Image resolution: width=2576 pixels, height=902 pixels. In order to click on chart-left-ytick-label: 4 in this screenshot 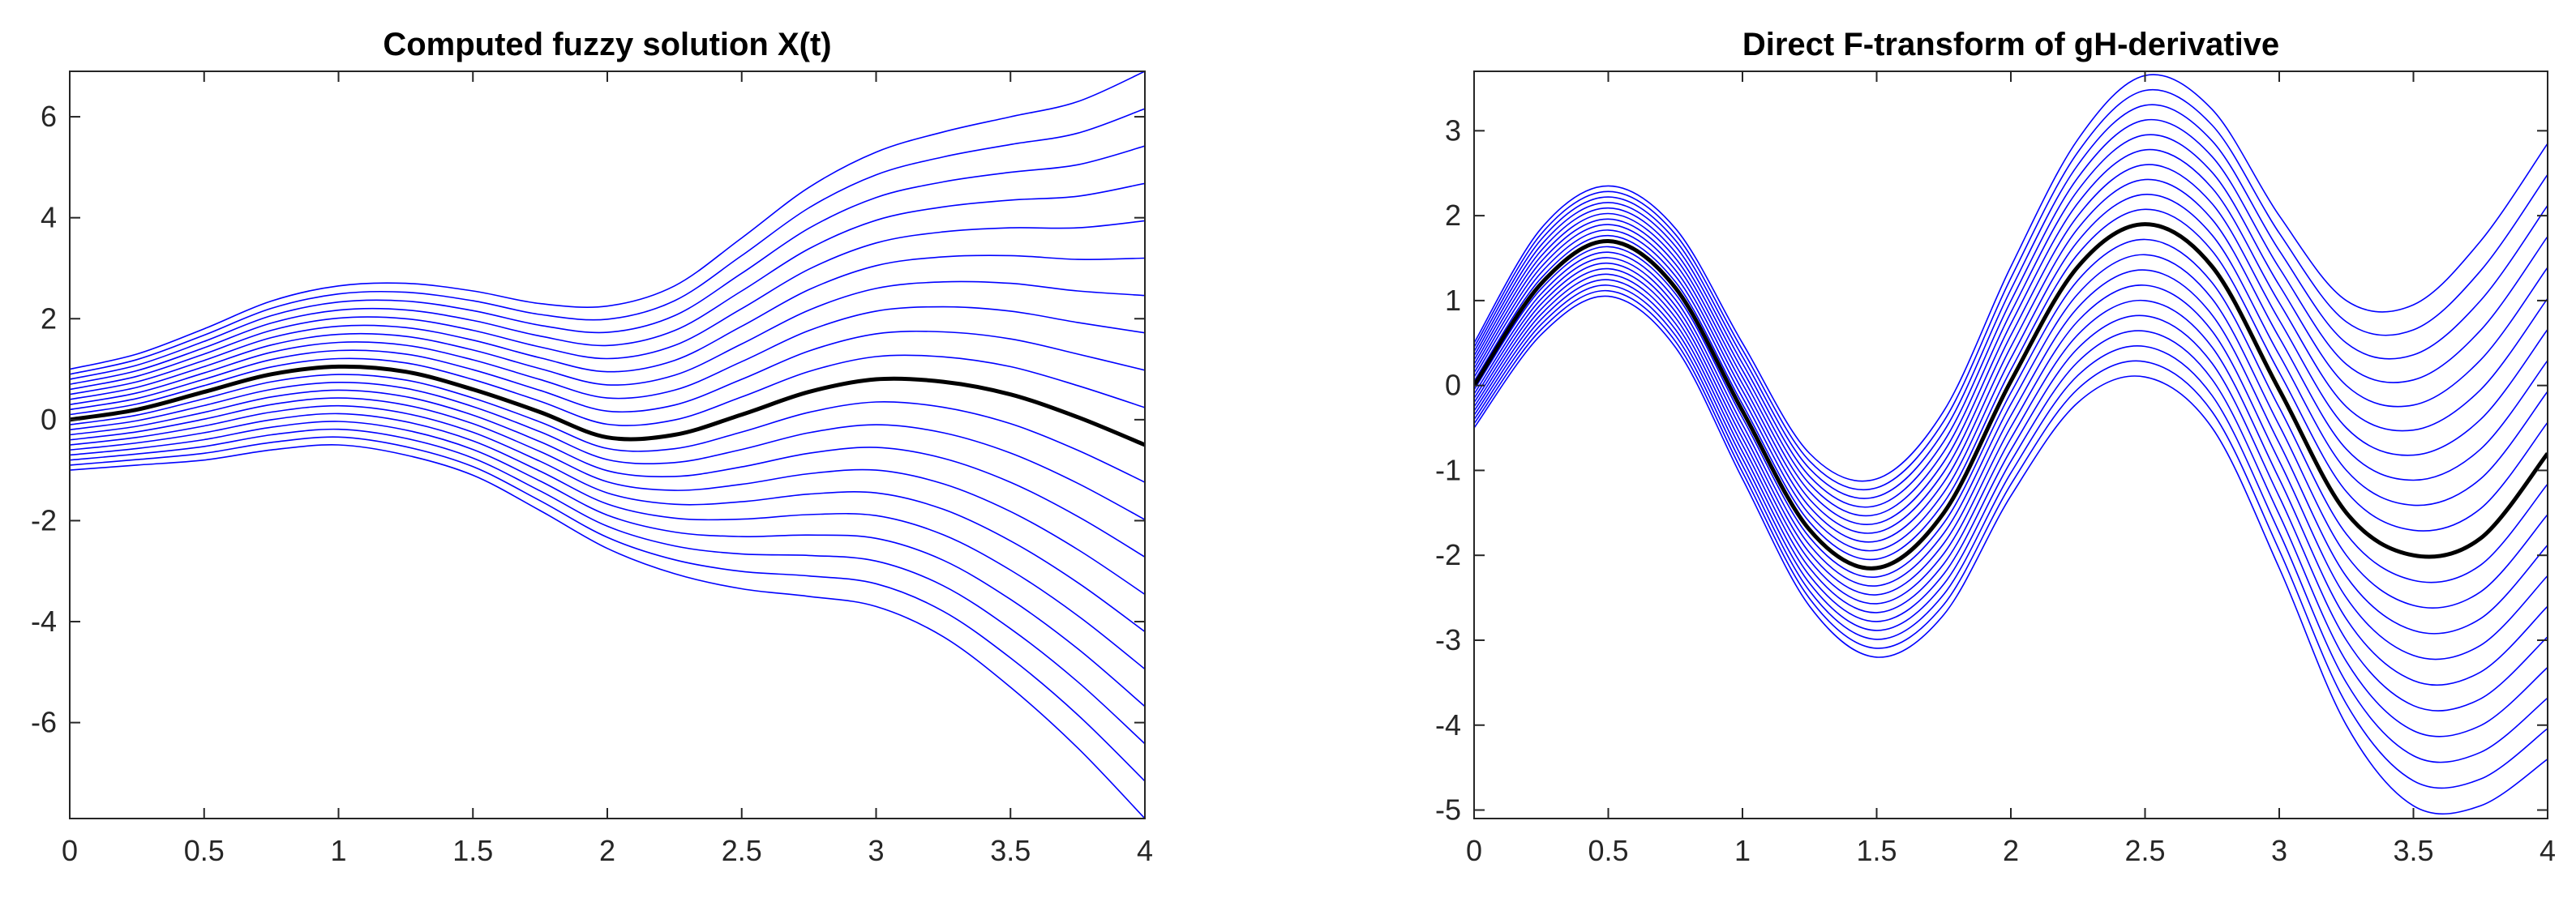, I will do `click(49, 217)`.